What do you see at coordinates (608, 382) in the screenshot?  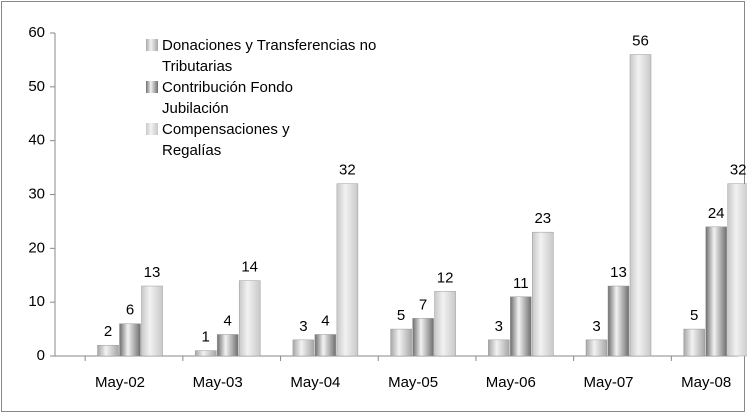 I see `x-tick-label: May-07` at bounding box center [608, 382].